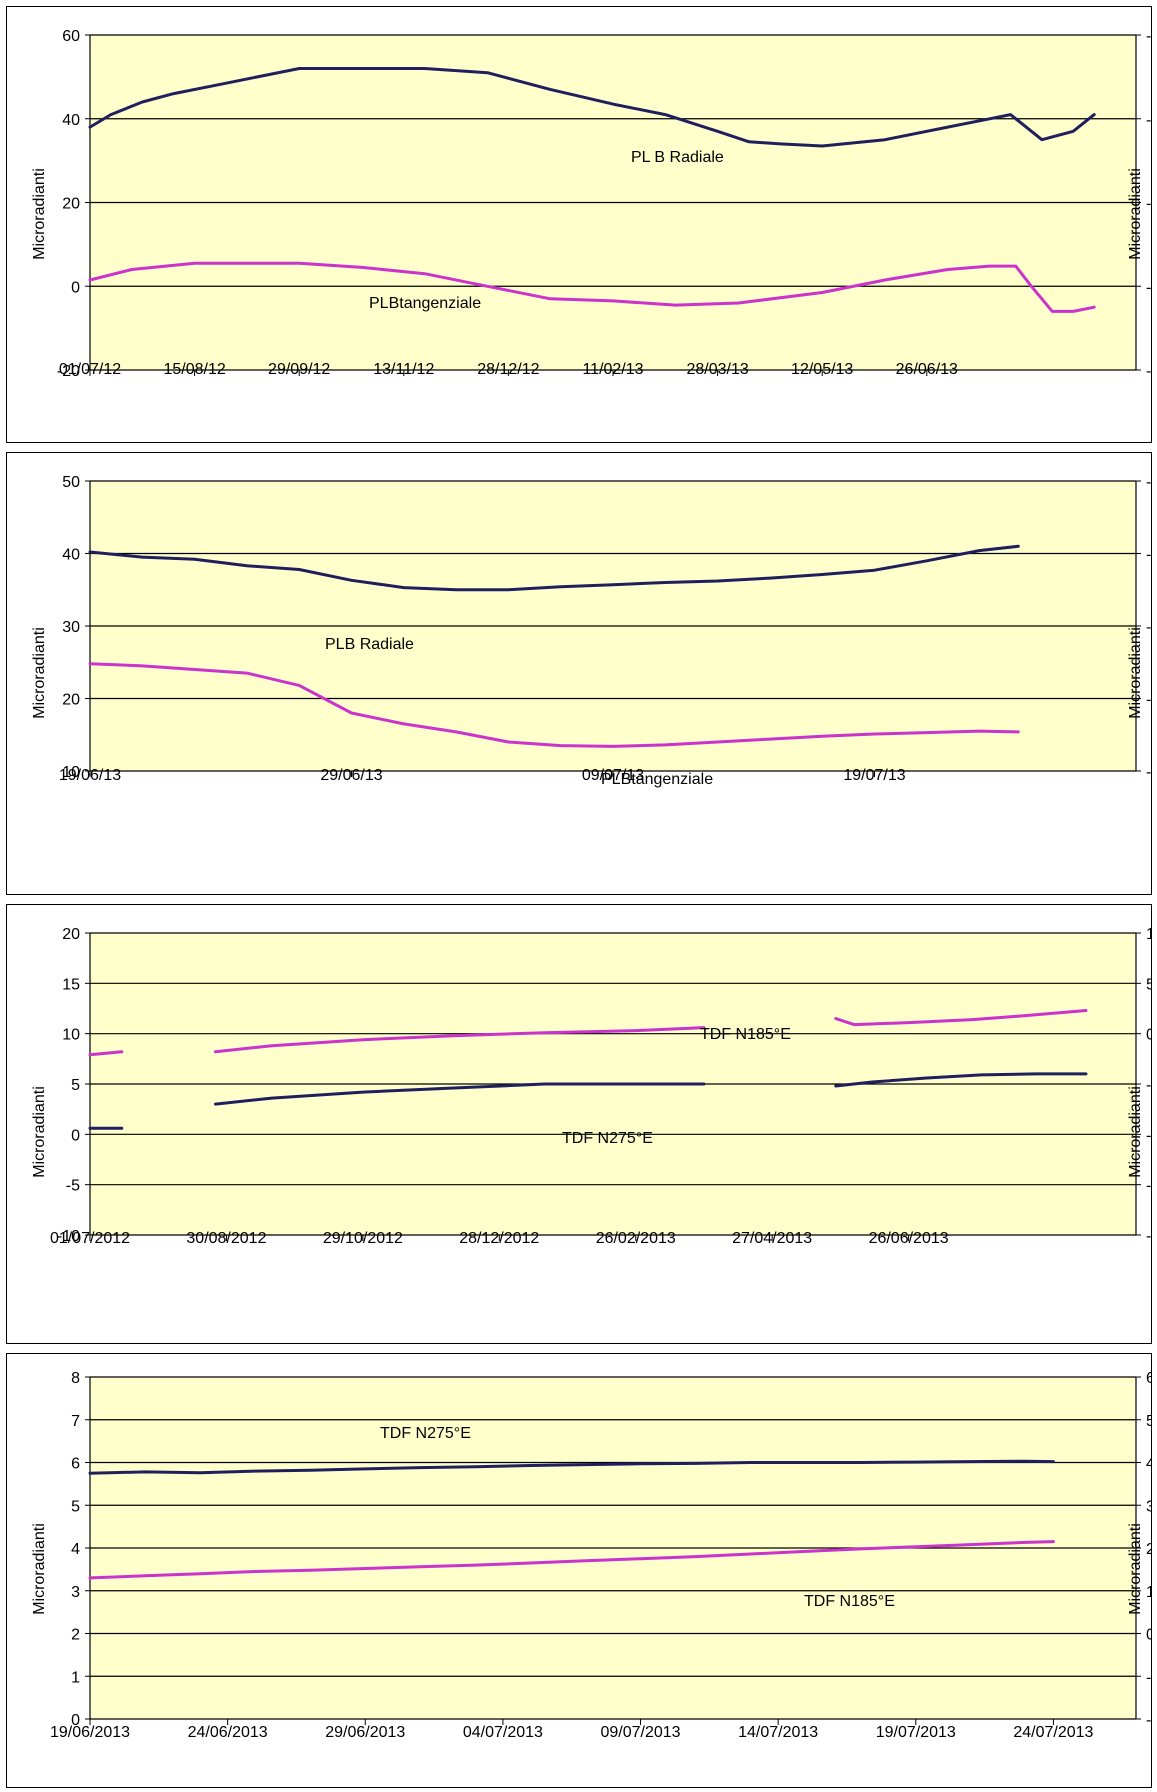 The image size is (1157, 1792). What do you see at coordinates (403, 369) in the screenshot?
I see `x-tick-label: 13/11/12` at bounding box center [403, 369].